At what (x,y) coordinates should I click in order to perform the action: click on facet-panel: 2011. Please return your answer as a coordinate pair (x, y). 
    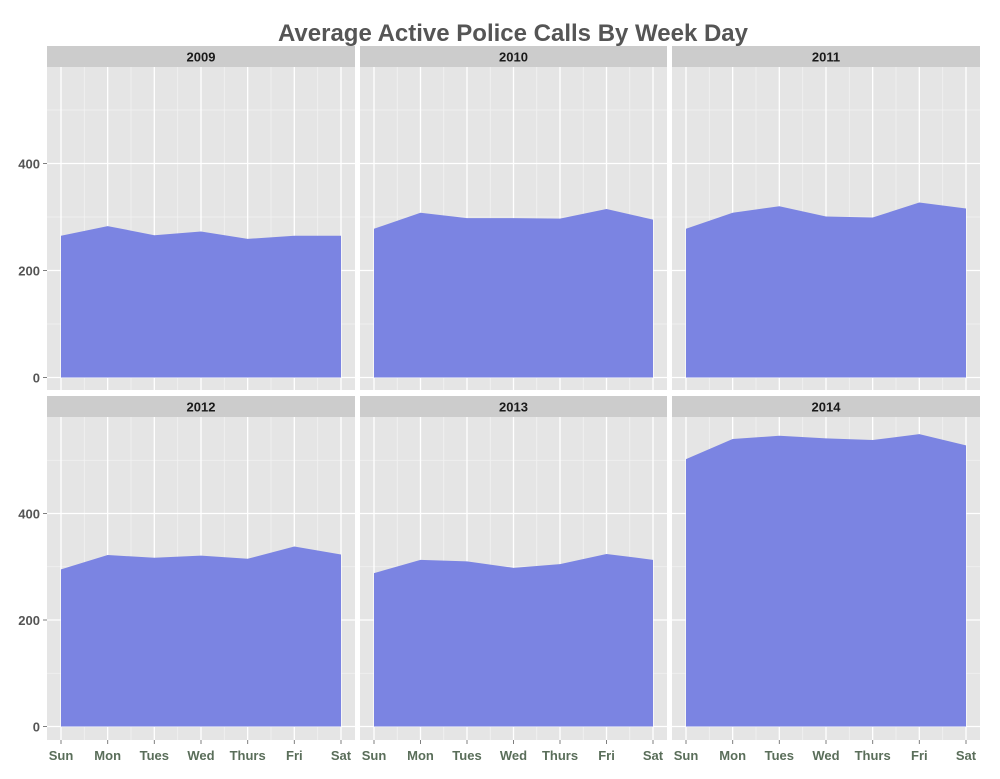
    Looking at the image, I should click on (826, 218).